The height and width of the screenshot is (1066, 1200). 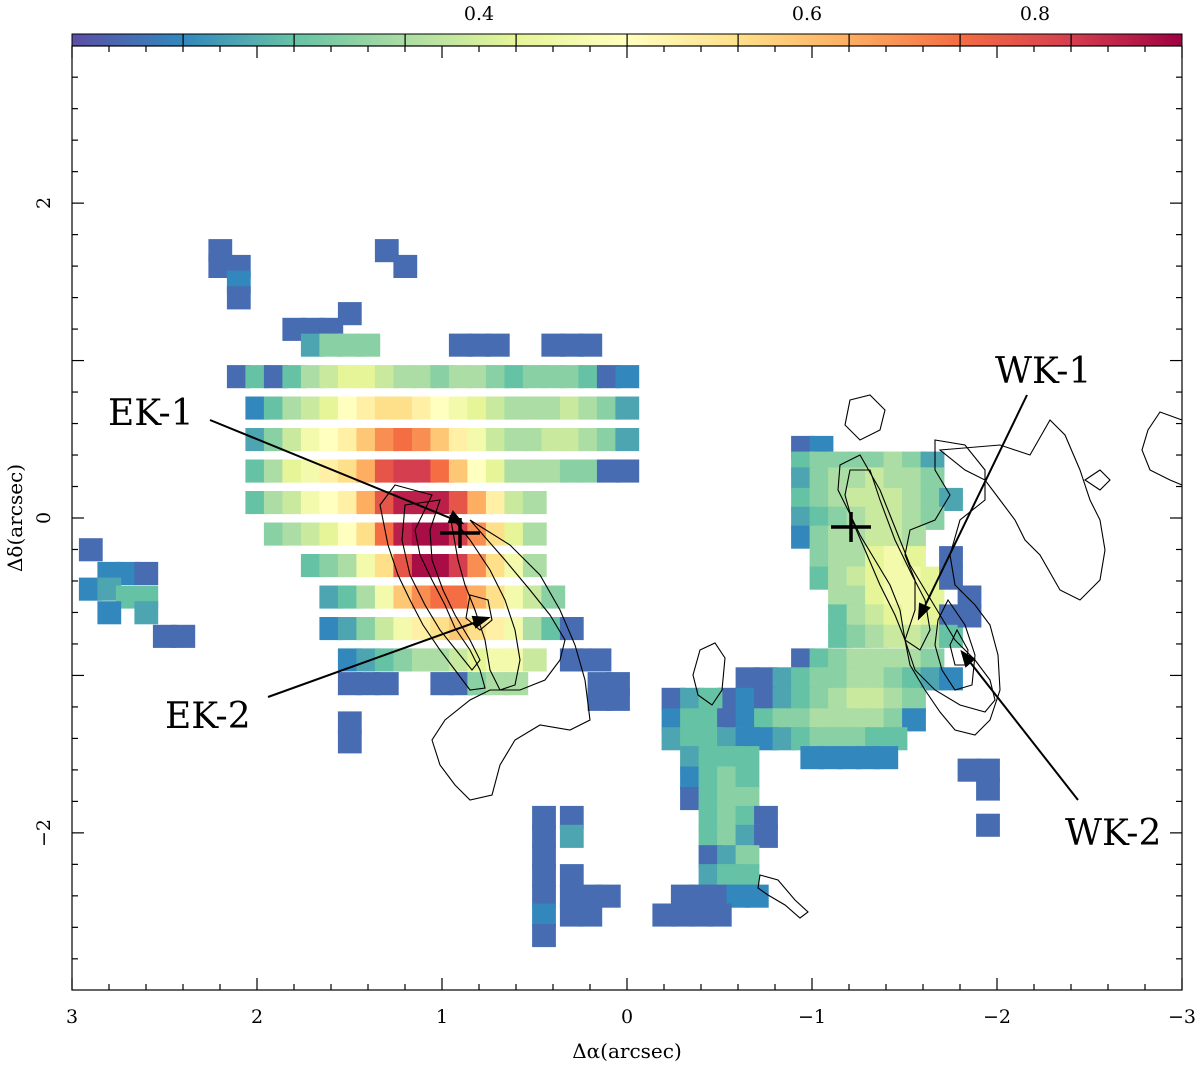 What do you see at coordinates (1043, 371) in the screenshot?
I see `label-wk1: WK-1` at bounding box center [1043, 371].